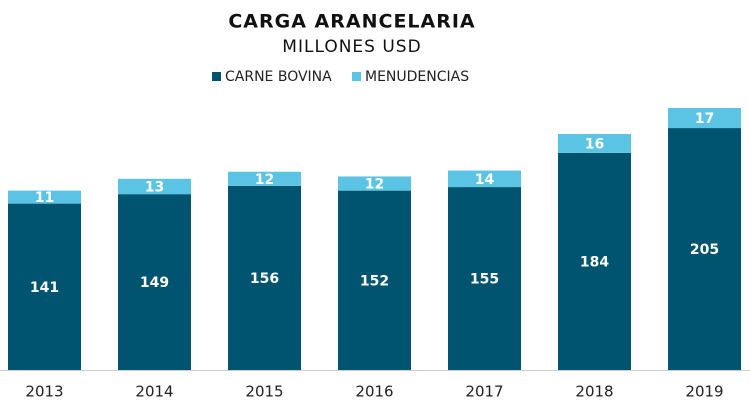 This screenshot has width=750, height=407. Describe the element at coordinates (154, 392) in the screenshot. I see `x-tick-label: 2014` at that location.